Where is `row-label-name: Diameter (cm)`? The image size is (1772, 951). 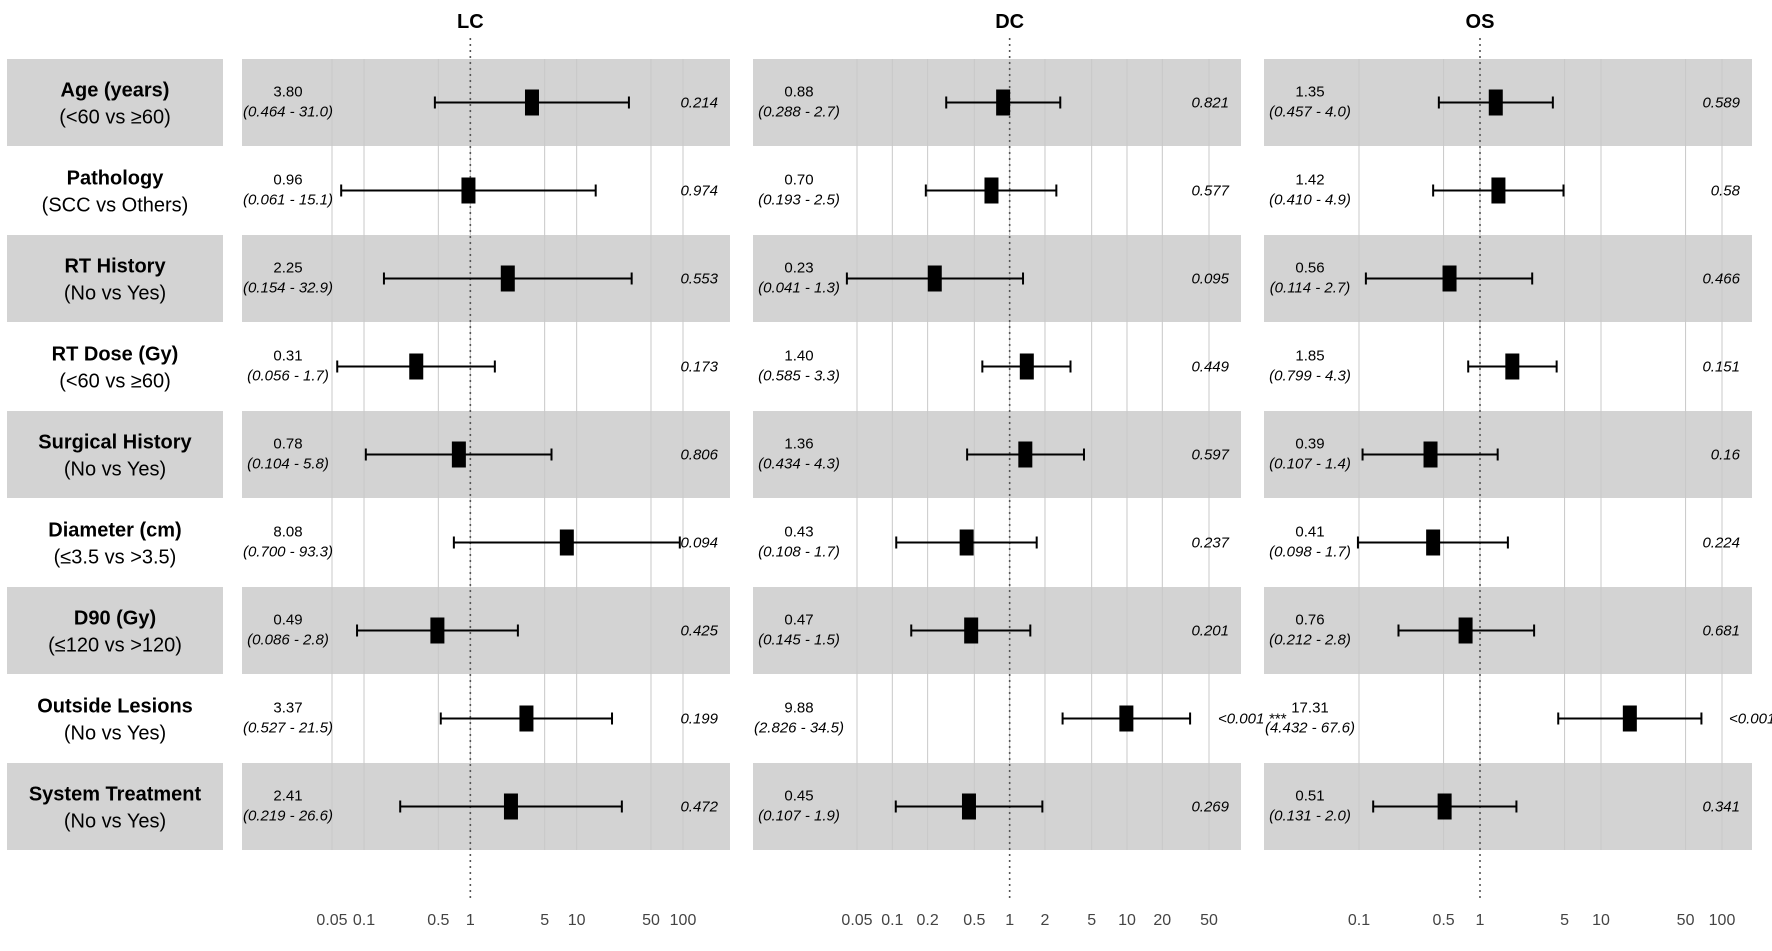 row-label-name: Diameter (cm) is located at coordinates (114, 531).